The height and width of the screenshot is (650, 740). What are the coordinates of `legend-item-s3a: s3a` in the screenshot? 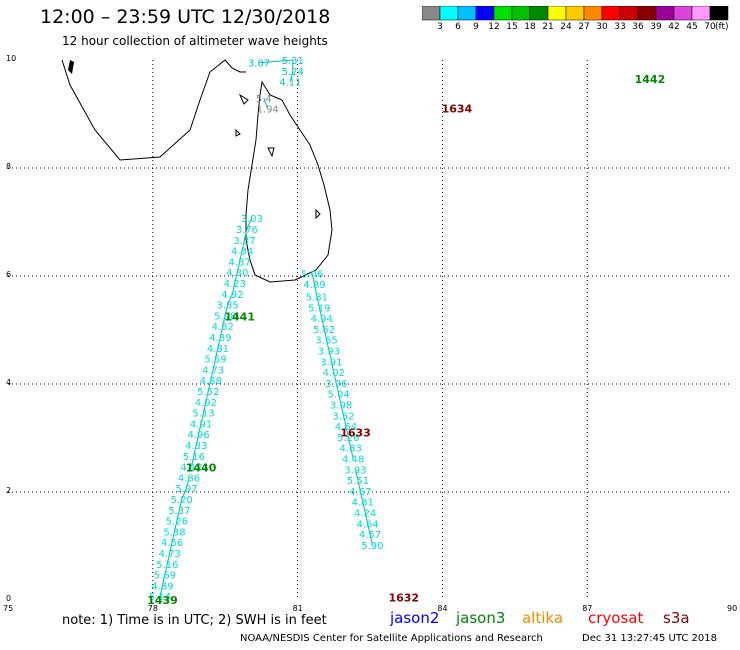 It's located at (676, 618).